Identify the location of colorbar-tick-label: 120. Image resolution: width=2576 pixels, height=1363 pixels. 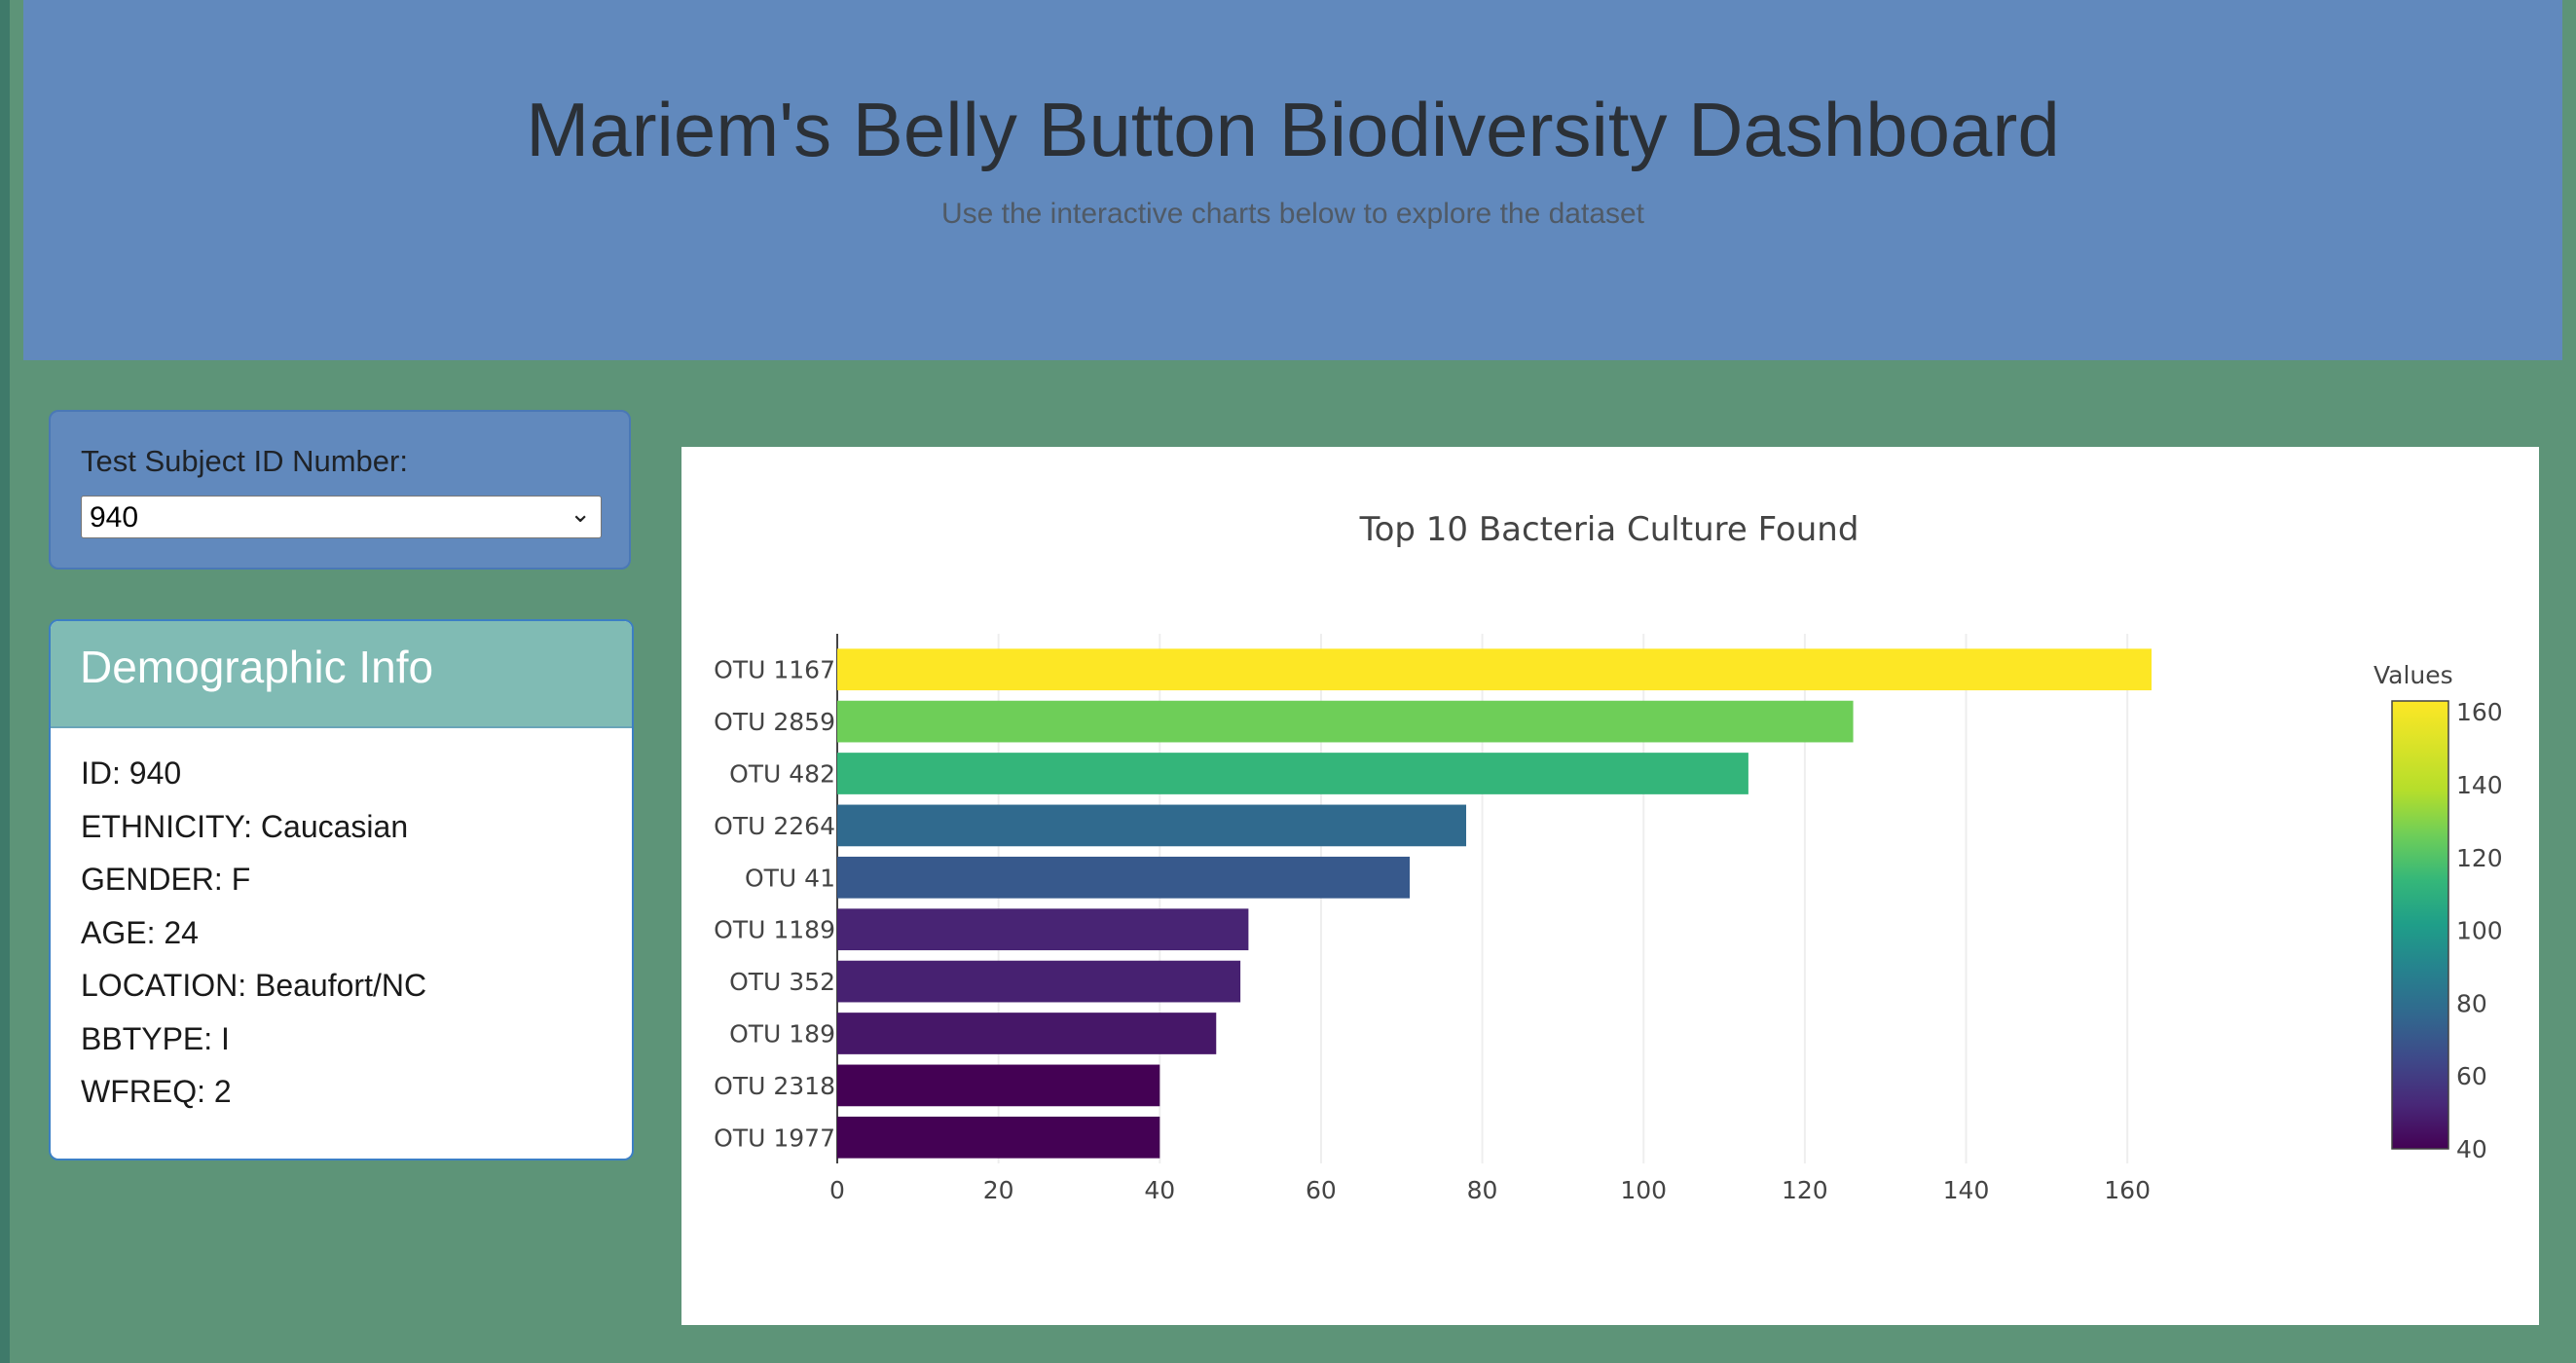
(2479, 858).